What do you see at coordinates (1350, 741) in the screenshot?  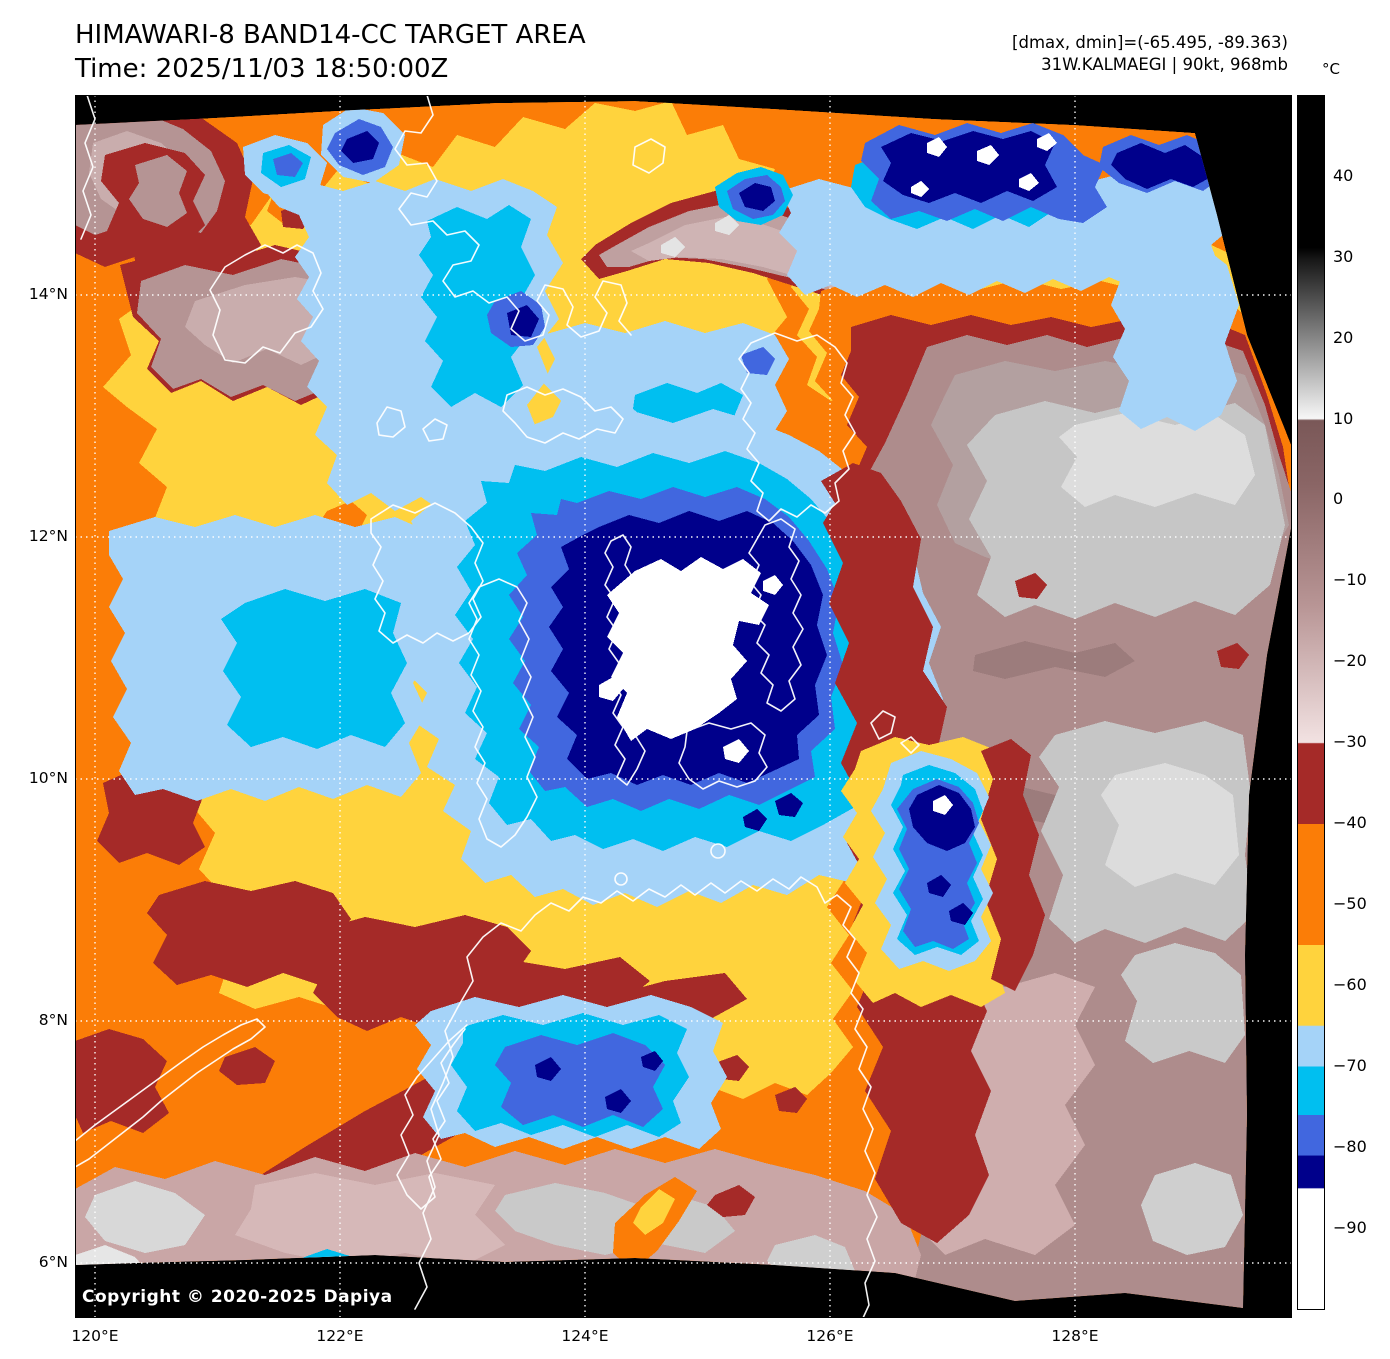 I see `cbar-tick-m30: −30` at bounding box center [1350, 741].